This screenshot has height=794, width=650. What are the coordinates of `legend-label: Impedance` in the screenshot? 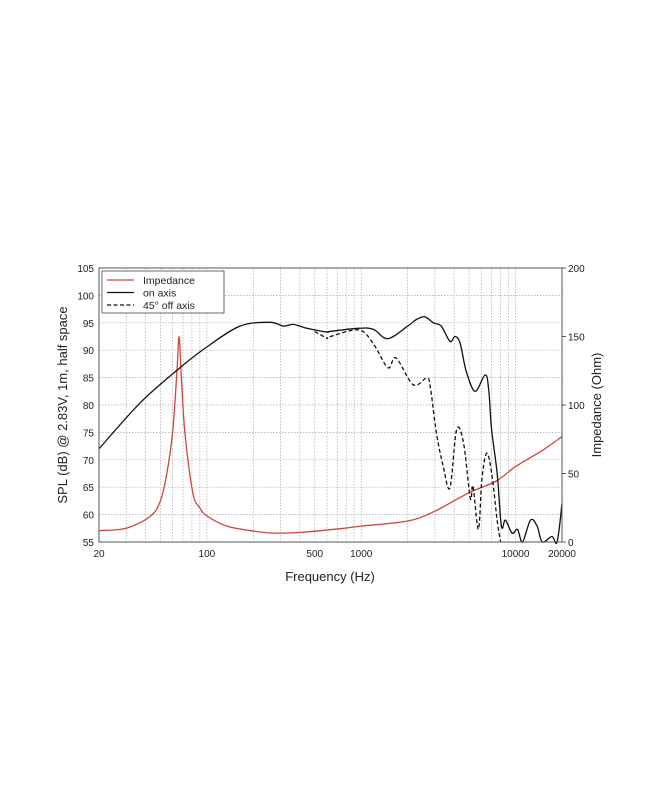 It's located at (169, 281).